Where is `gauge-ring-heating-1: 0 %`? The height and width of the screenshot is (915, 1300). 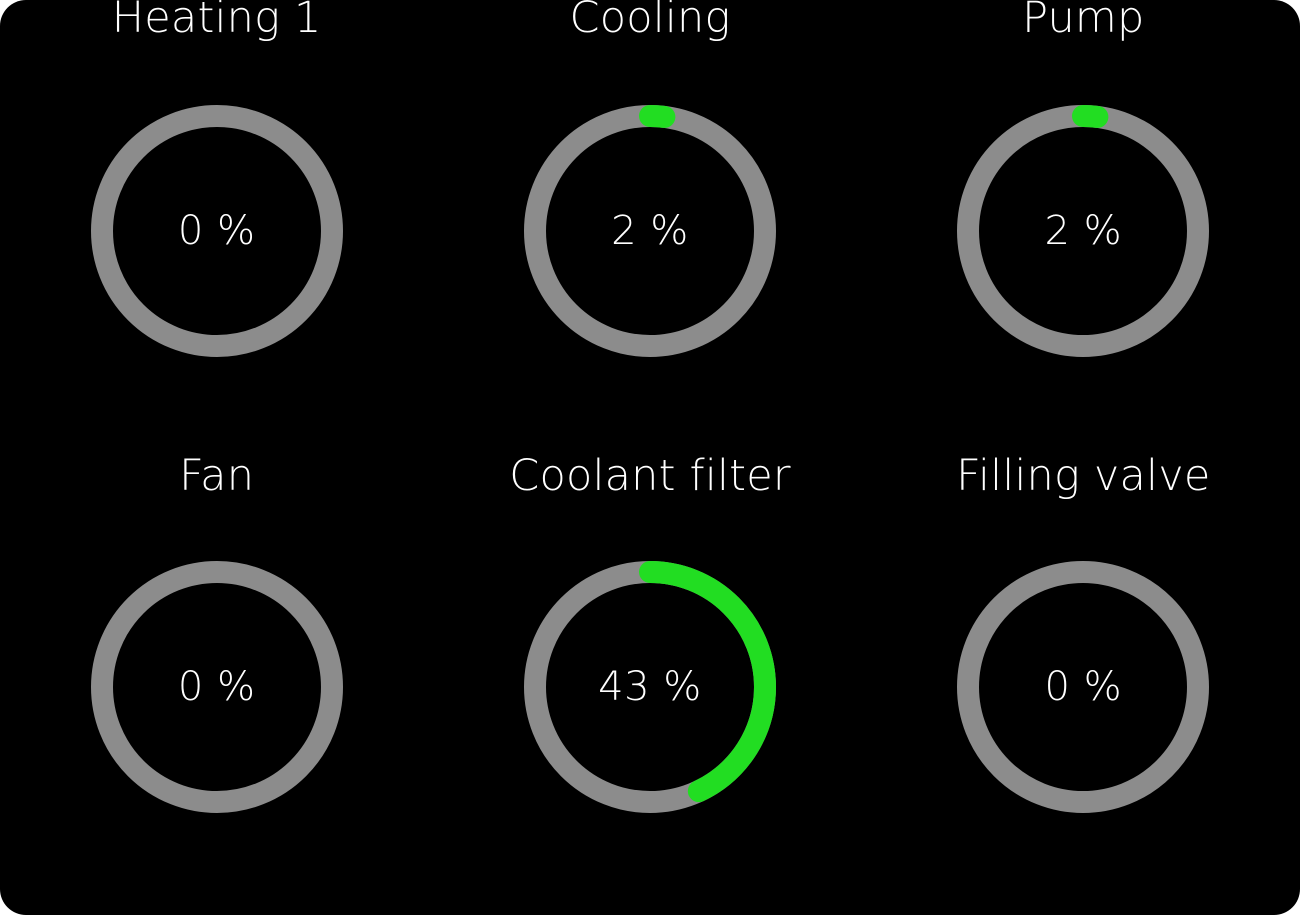
gauge-ring-heating-1: 0 % is located at coordinates (216, 231).